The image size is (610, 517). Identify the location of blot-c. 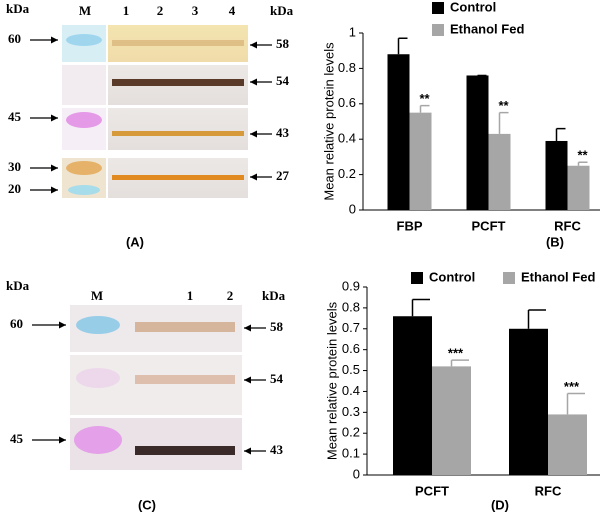
(156, 387).